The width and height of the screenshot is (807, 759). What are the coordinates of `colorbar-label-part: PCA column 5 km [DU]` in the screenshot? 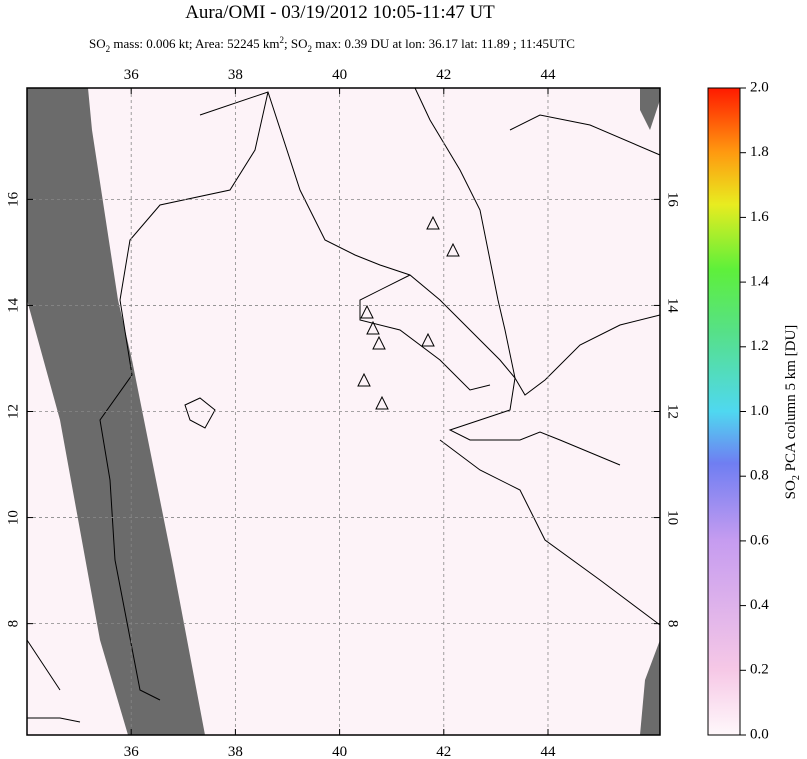 It's located at (791, 400).